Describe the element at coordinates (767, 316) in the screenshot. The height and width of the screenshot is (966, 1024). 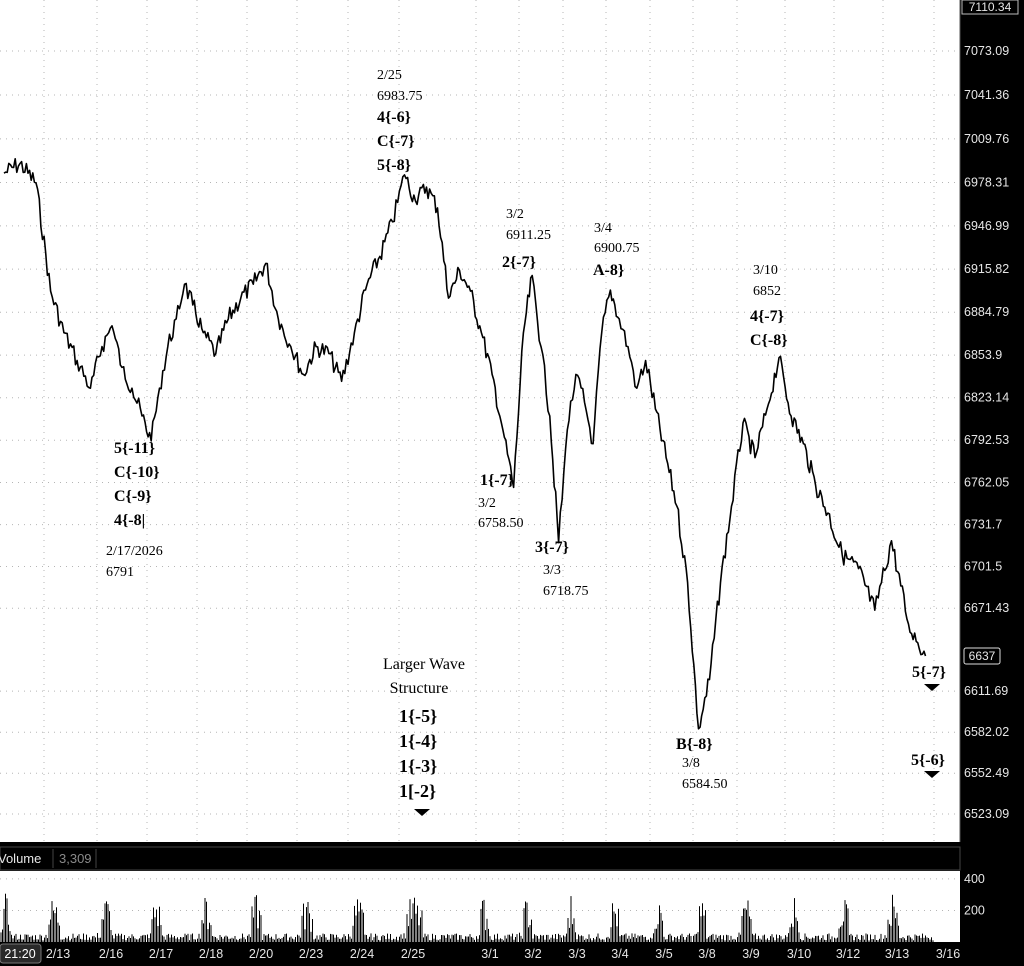
I see `wave-label: 4{-7}` at that location.